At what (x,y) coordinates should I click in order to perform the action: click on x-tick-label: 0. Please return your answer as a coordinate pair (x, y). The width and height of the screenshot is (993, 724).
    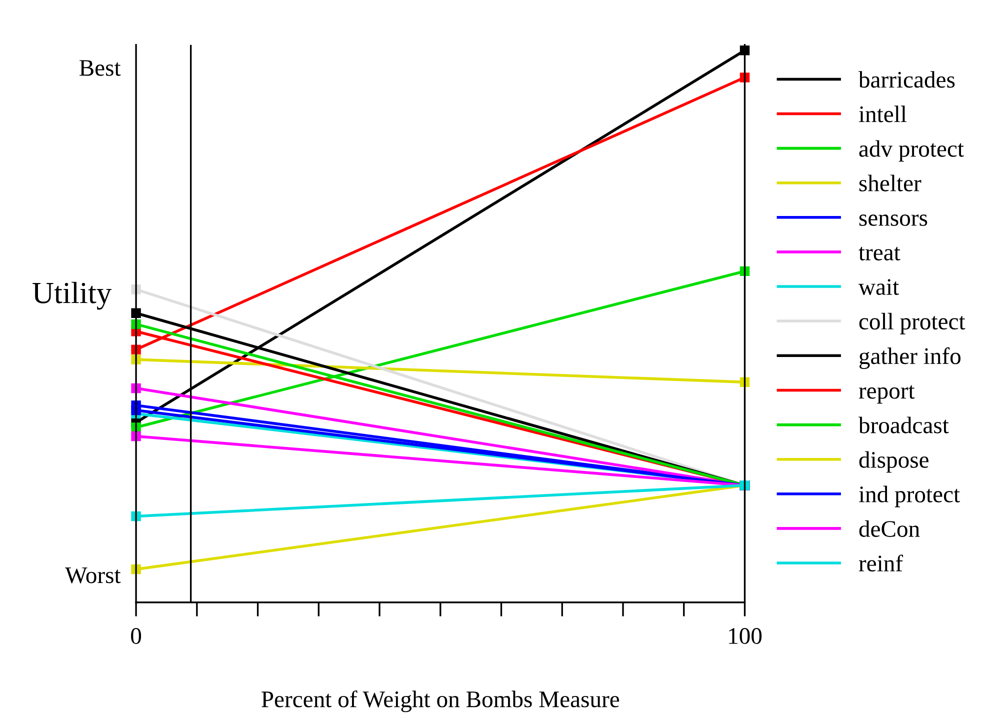
    Looking at the image, I should click on (136, 636).